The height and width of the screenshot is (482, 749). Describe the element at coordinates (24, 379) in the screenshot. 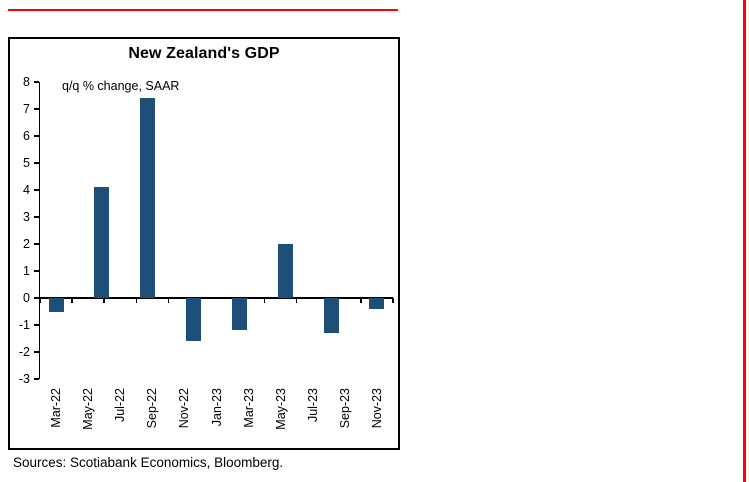

I see `y-tick-label: -3` at that location.